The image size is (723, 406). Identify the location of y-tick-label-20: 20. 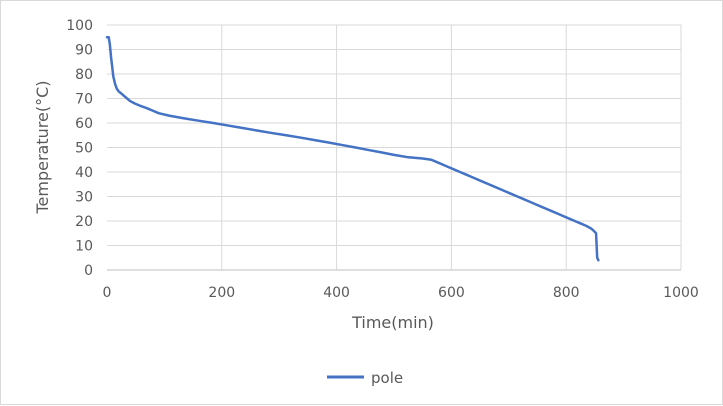
(84, 222).